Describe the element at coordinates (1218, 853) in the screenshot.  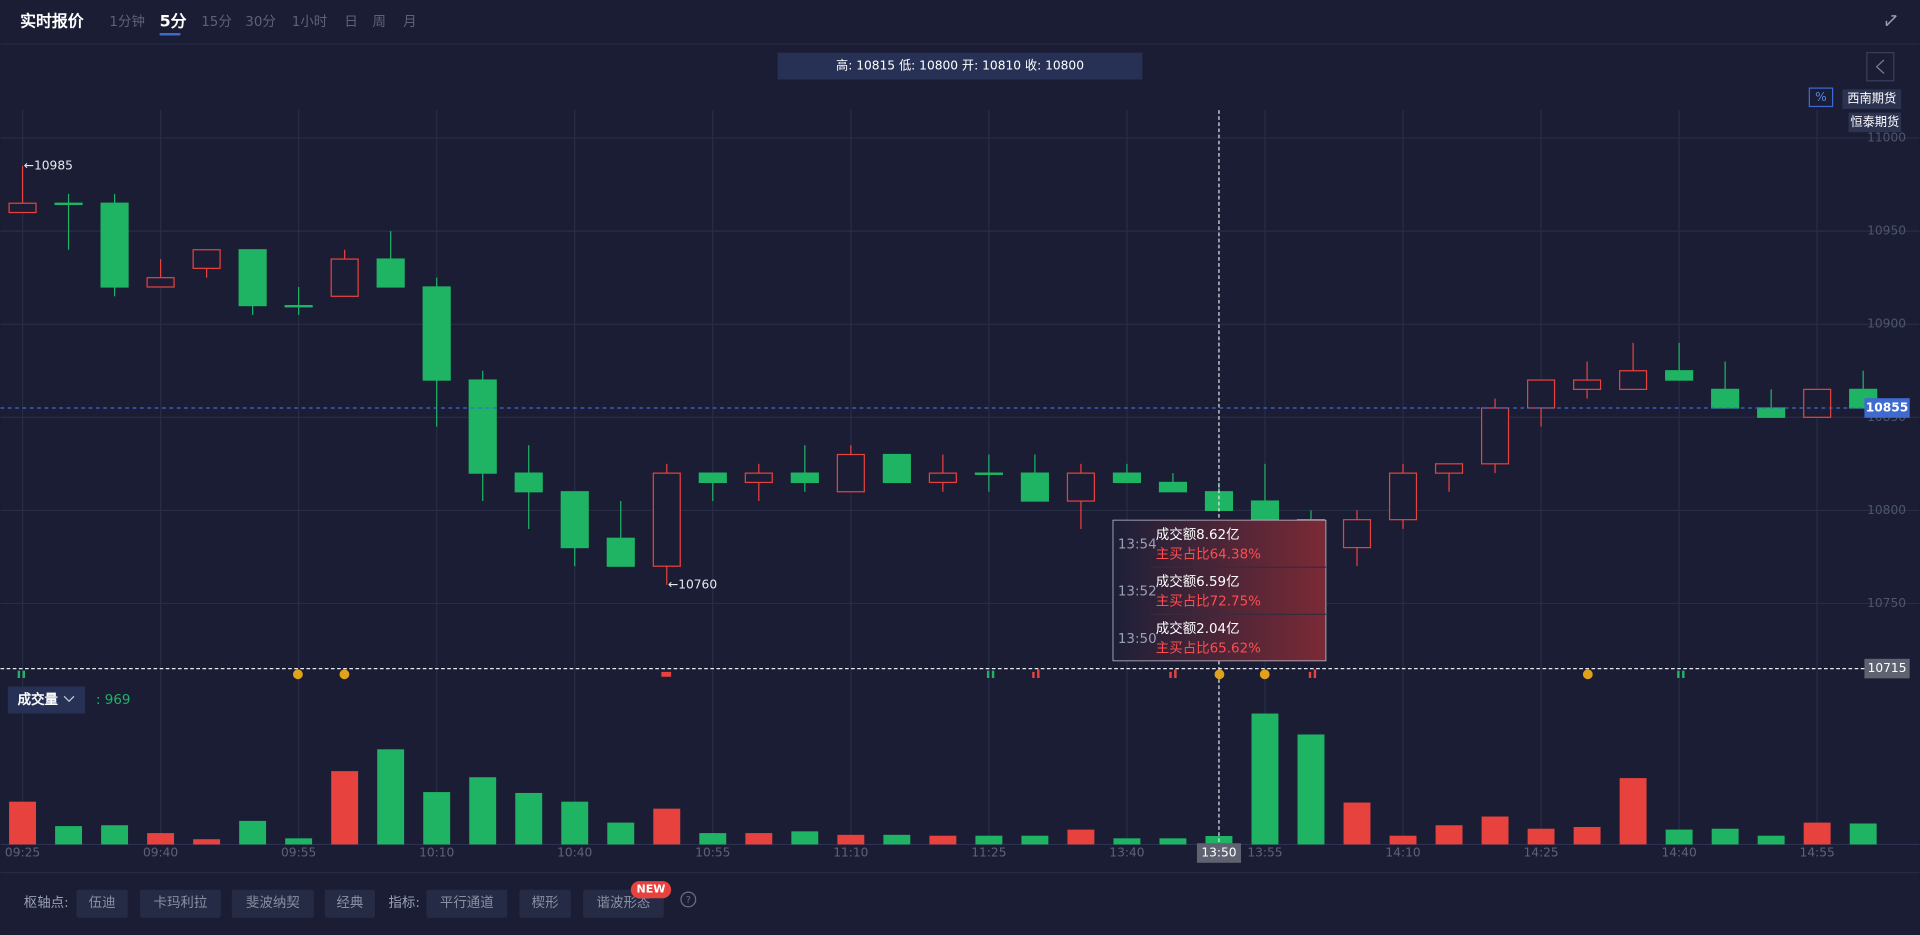
I see `crosshair-x-box` at that location.